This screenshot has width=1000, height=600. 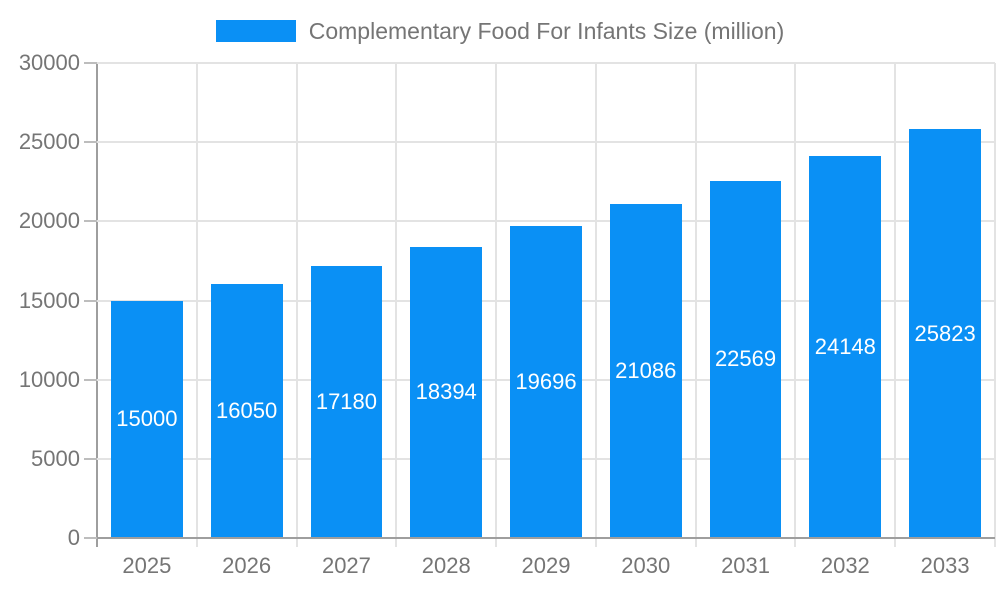 I want to click on x-axis-tick-label: 2032, so click(x=845, y=565).